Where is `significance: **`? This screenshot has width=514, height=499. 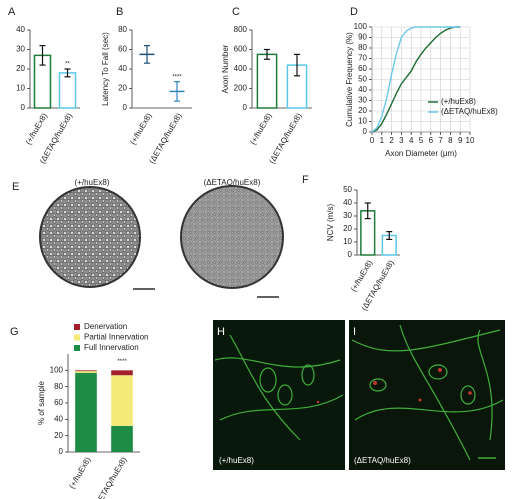 significance: ** is located at coordinates (67, 65).